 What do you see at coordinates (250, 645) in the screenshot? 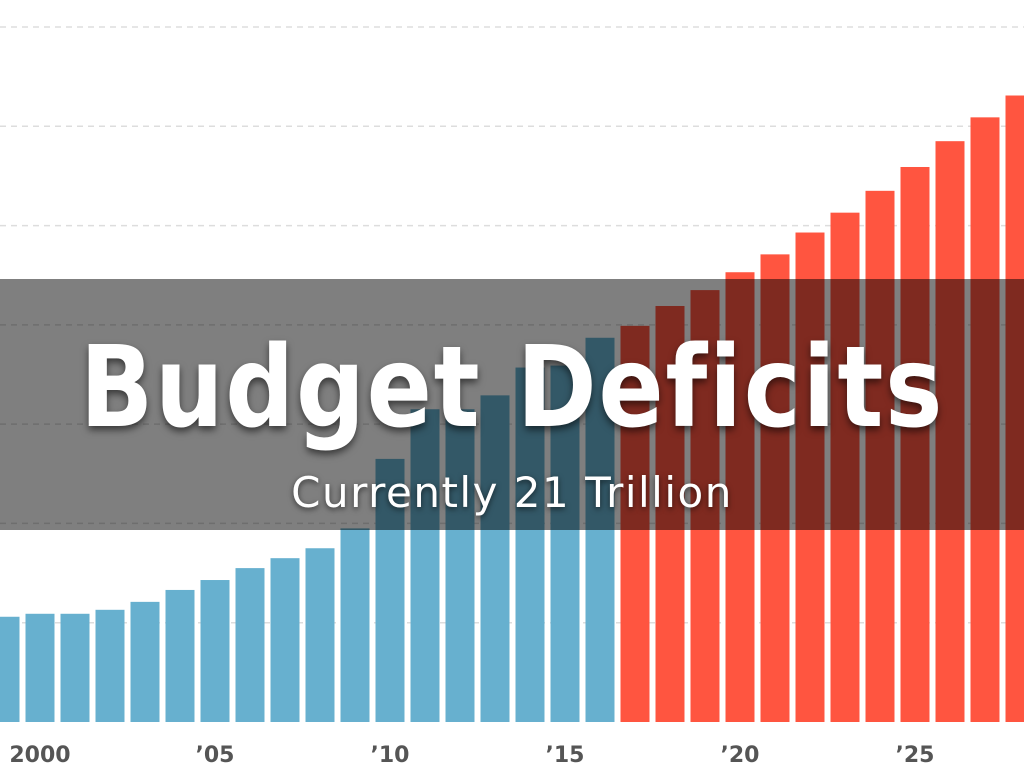
I see `bar-historical-2006` at bounding box center [250, 645].